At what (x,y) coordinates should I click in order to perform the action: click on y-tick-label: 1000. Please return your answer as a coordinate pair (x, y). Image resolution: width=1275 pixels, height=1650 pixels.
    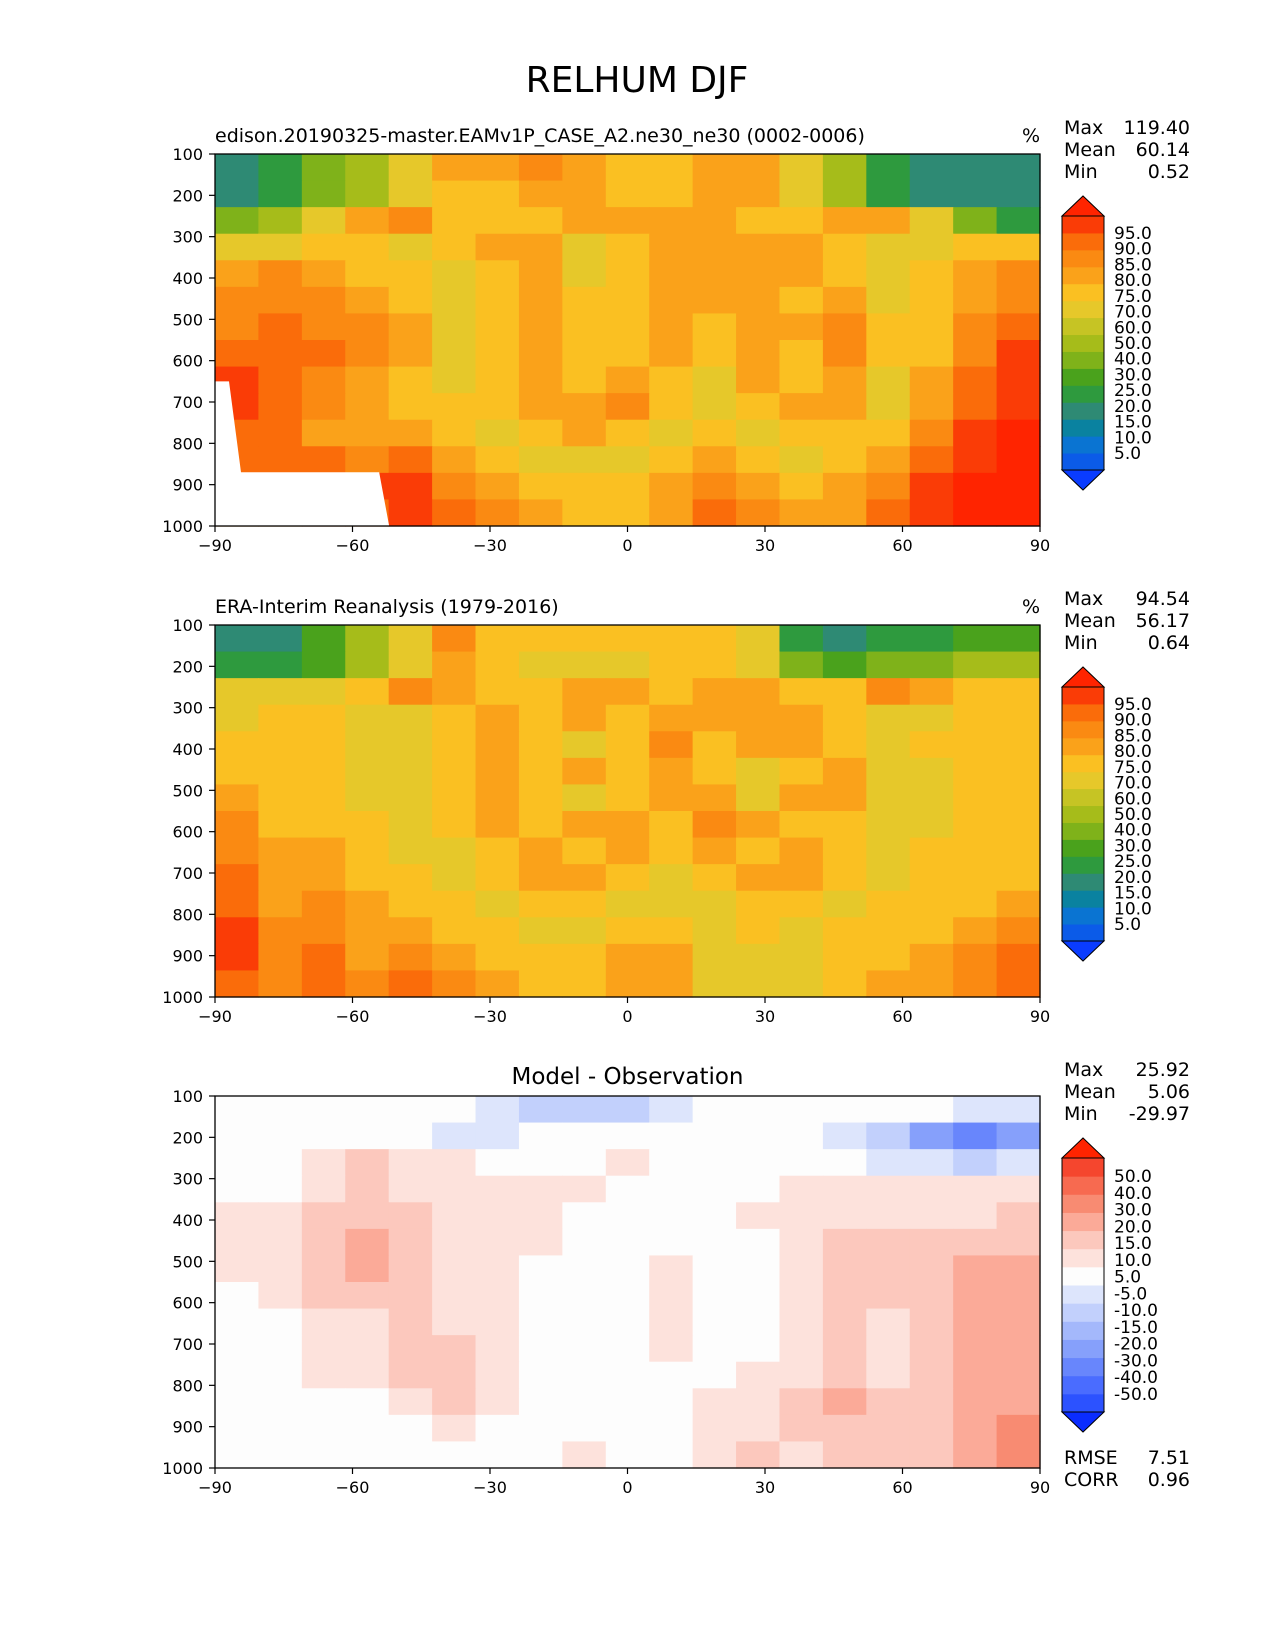
    Looking at the image, I should click on (182, 526).